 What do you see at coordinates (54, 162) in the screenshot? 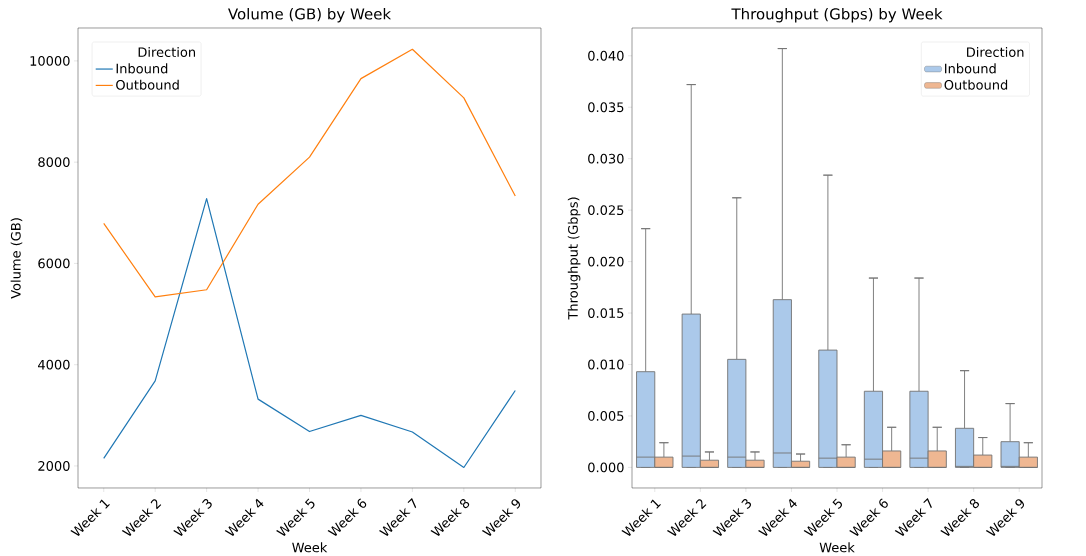
I see `y-tick-label: 8000` at bounding box center [54, 162].